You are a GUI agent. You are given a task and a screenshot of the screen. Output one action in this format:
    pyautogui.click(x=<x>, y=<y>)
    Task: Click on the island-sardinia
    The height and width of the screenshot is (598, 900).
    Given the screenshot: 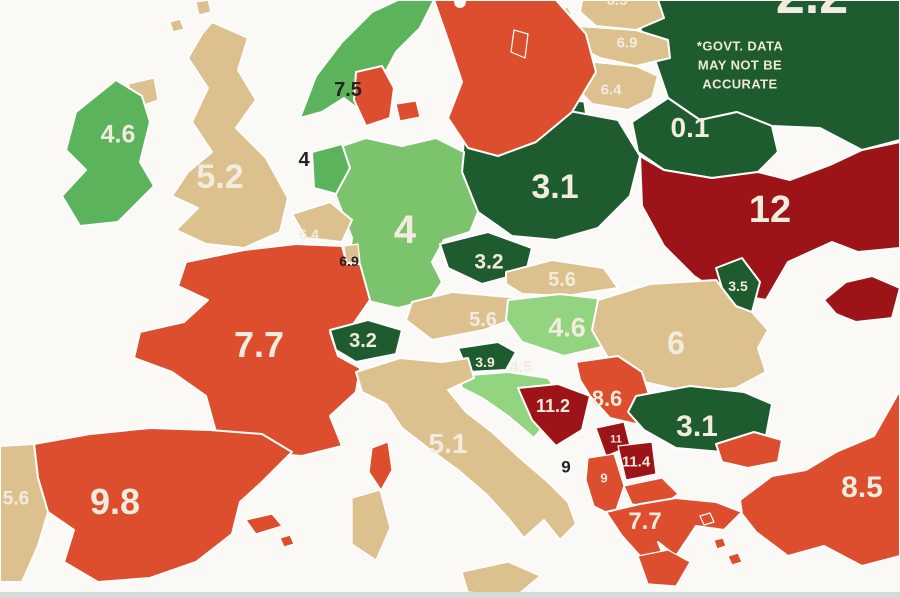 What is the action you would take?
    pyautogui.click(x=371, y=525)
    